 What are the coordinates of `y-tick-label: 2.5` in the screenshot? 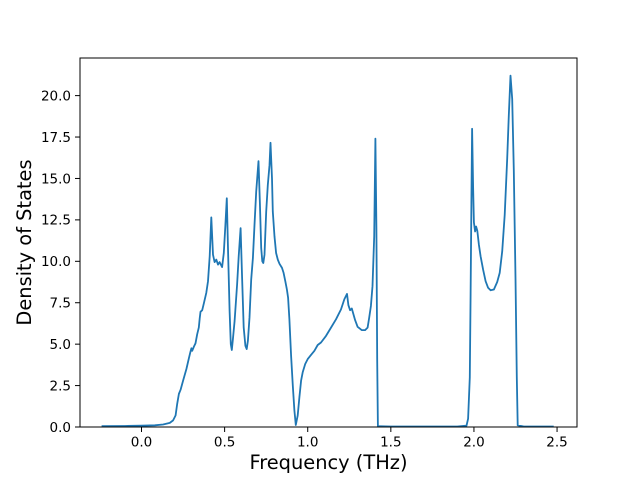 It's located at (60, 386).